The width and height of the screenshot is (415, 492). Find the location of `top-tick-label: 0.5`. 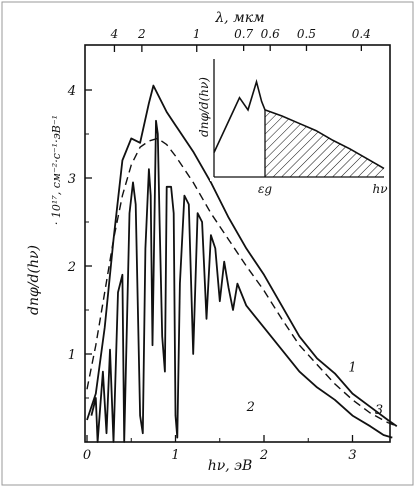

top-tick-label: 0.5 is located at coordinates (306, 34).